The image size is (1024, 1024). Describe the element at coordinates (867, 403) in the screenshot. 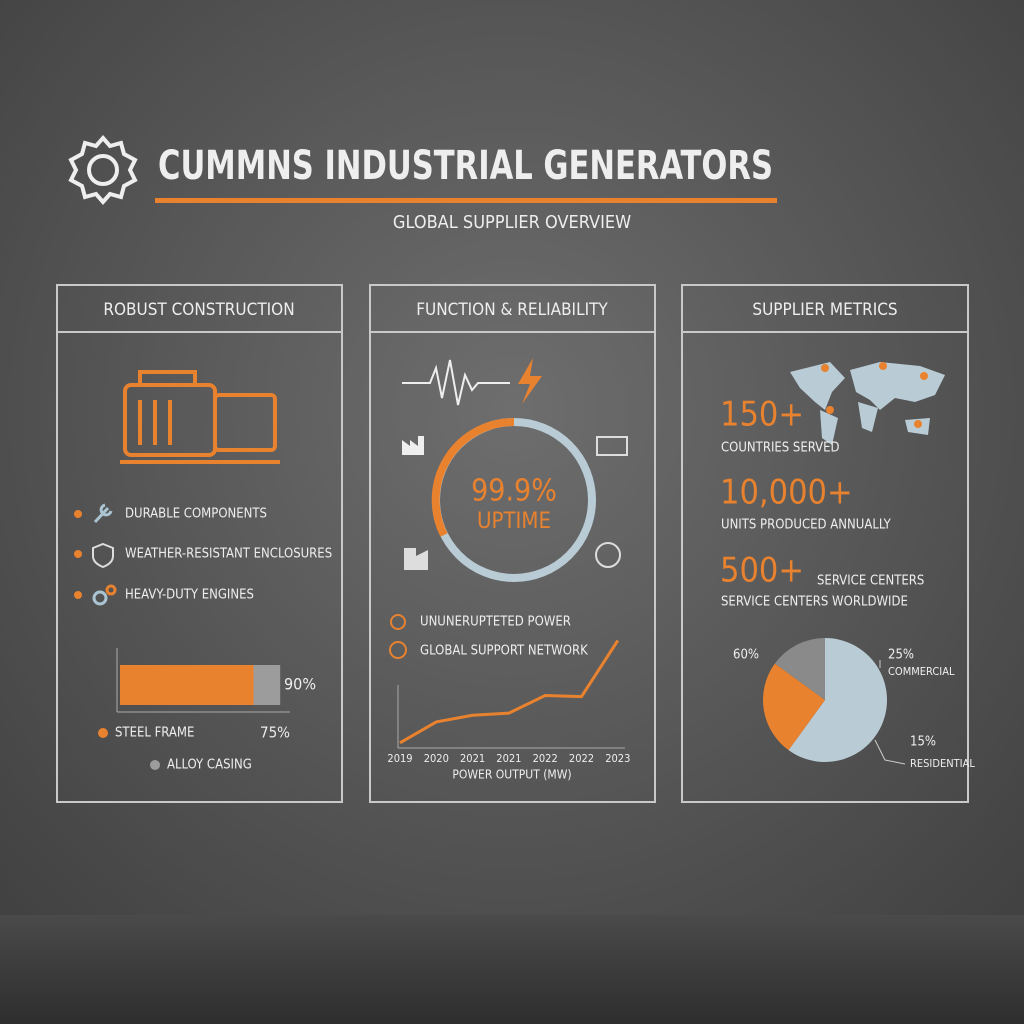

I see `world-map-icon` at that location.